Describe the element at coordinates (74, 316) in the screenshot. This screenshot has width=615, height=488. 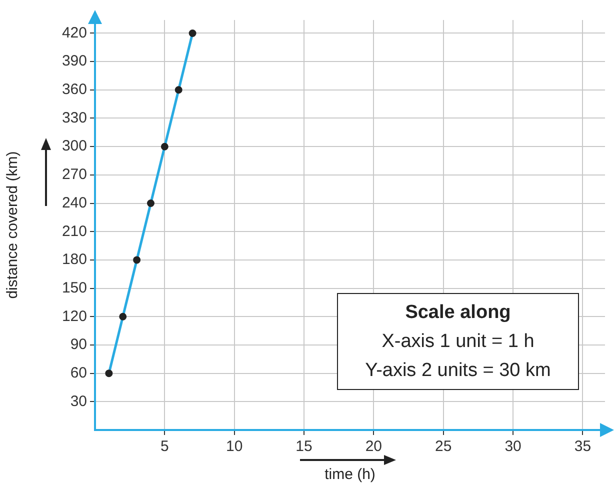
I see `y-tick-label: 120` at that location.